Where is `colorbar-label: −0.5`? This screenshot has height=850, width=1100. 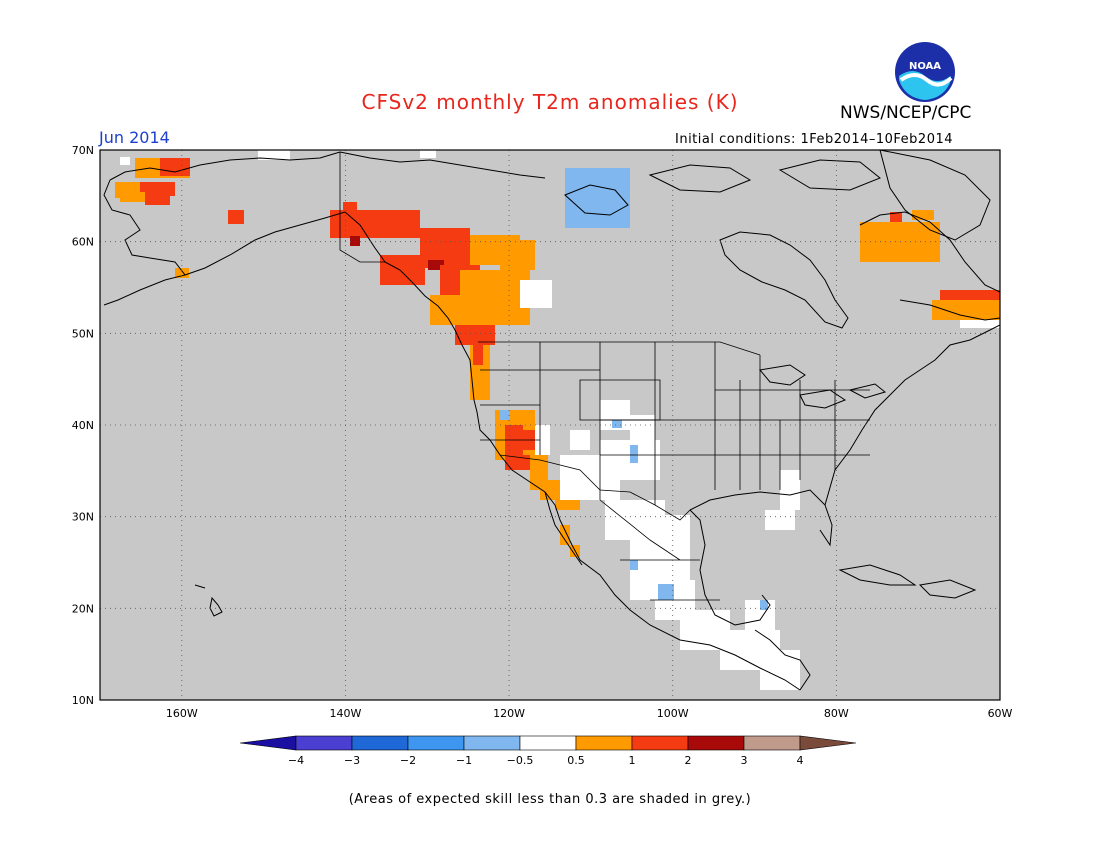
colorbar-label: −0.5 is located at coordinates (520, 760).